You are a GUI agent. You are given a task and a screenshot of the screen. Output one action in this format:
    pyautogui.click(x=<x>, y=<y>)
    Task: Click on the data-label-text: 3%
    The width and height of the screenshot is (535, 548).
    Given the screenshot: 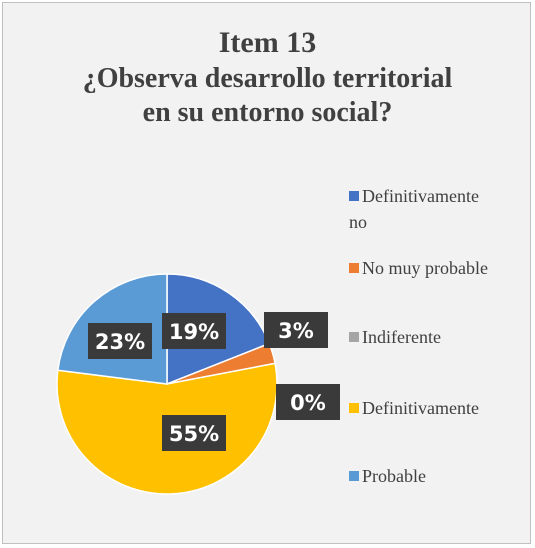 What is the action you would take?
    pyautogui.click(x=296, y=331)
    